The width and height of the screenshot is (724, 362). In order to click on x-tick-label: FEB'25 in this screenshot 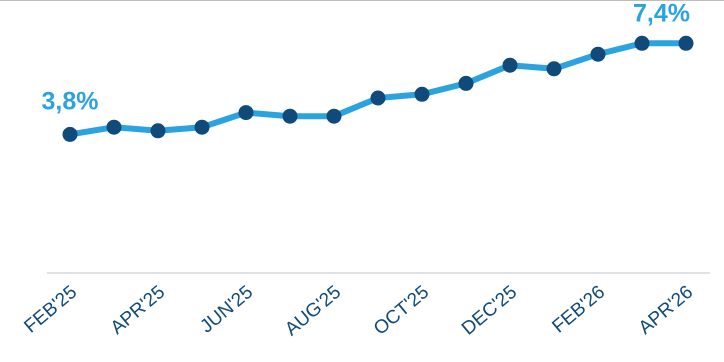, I will do `click(50, 310)`.